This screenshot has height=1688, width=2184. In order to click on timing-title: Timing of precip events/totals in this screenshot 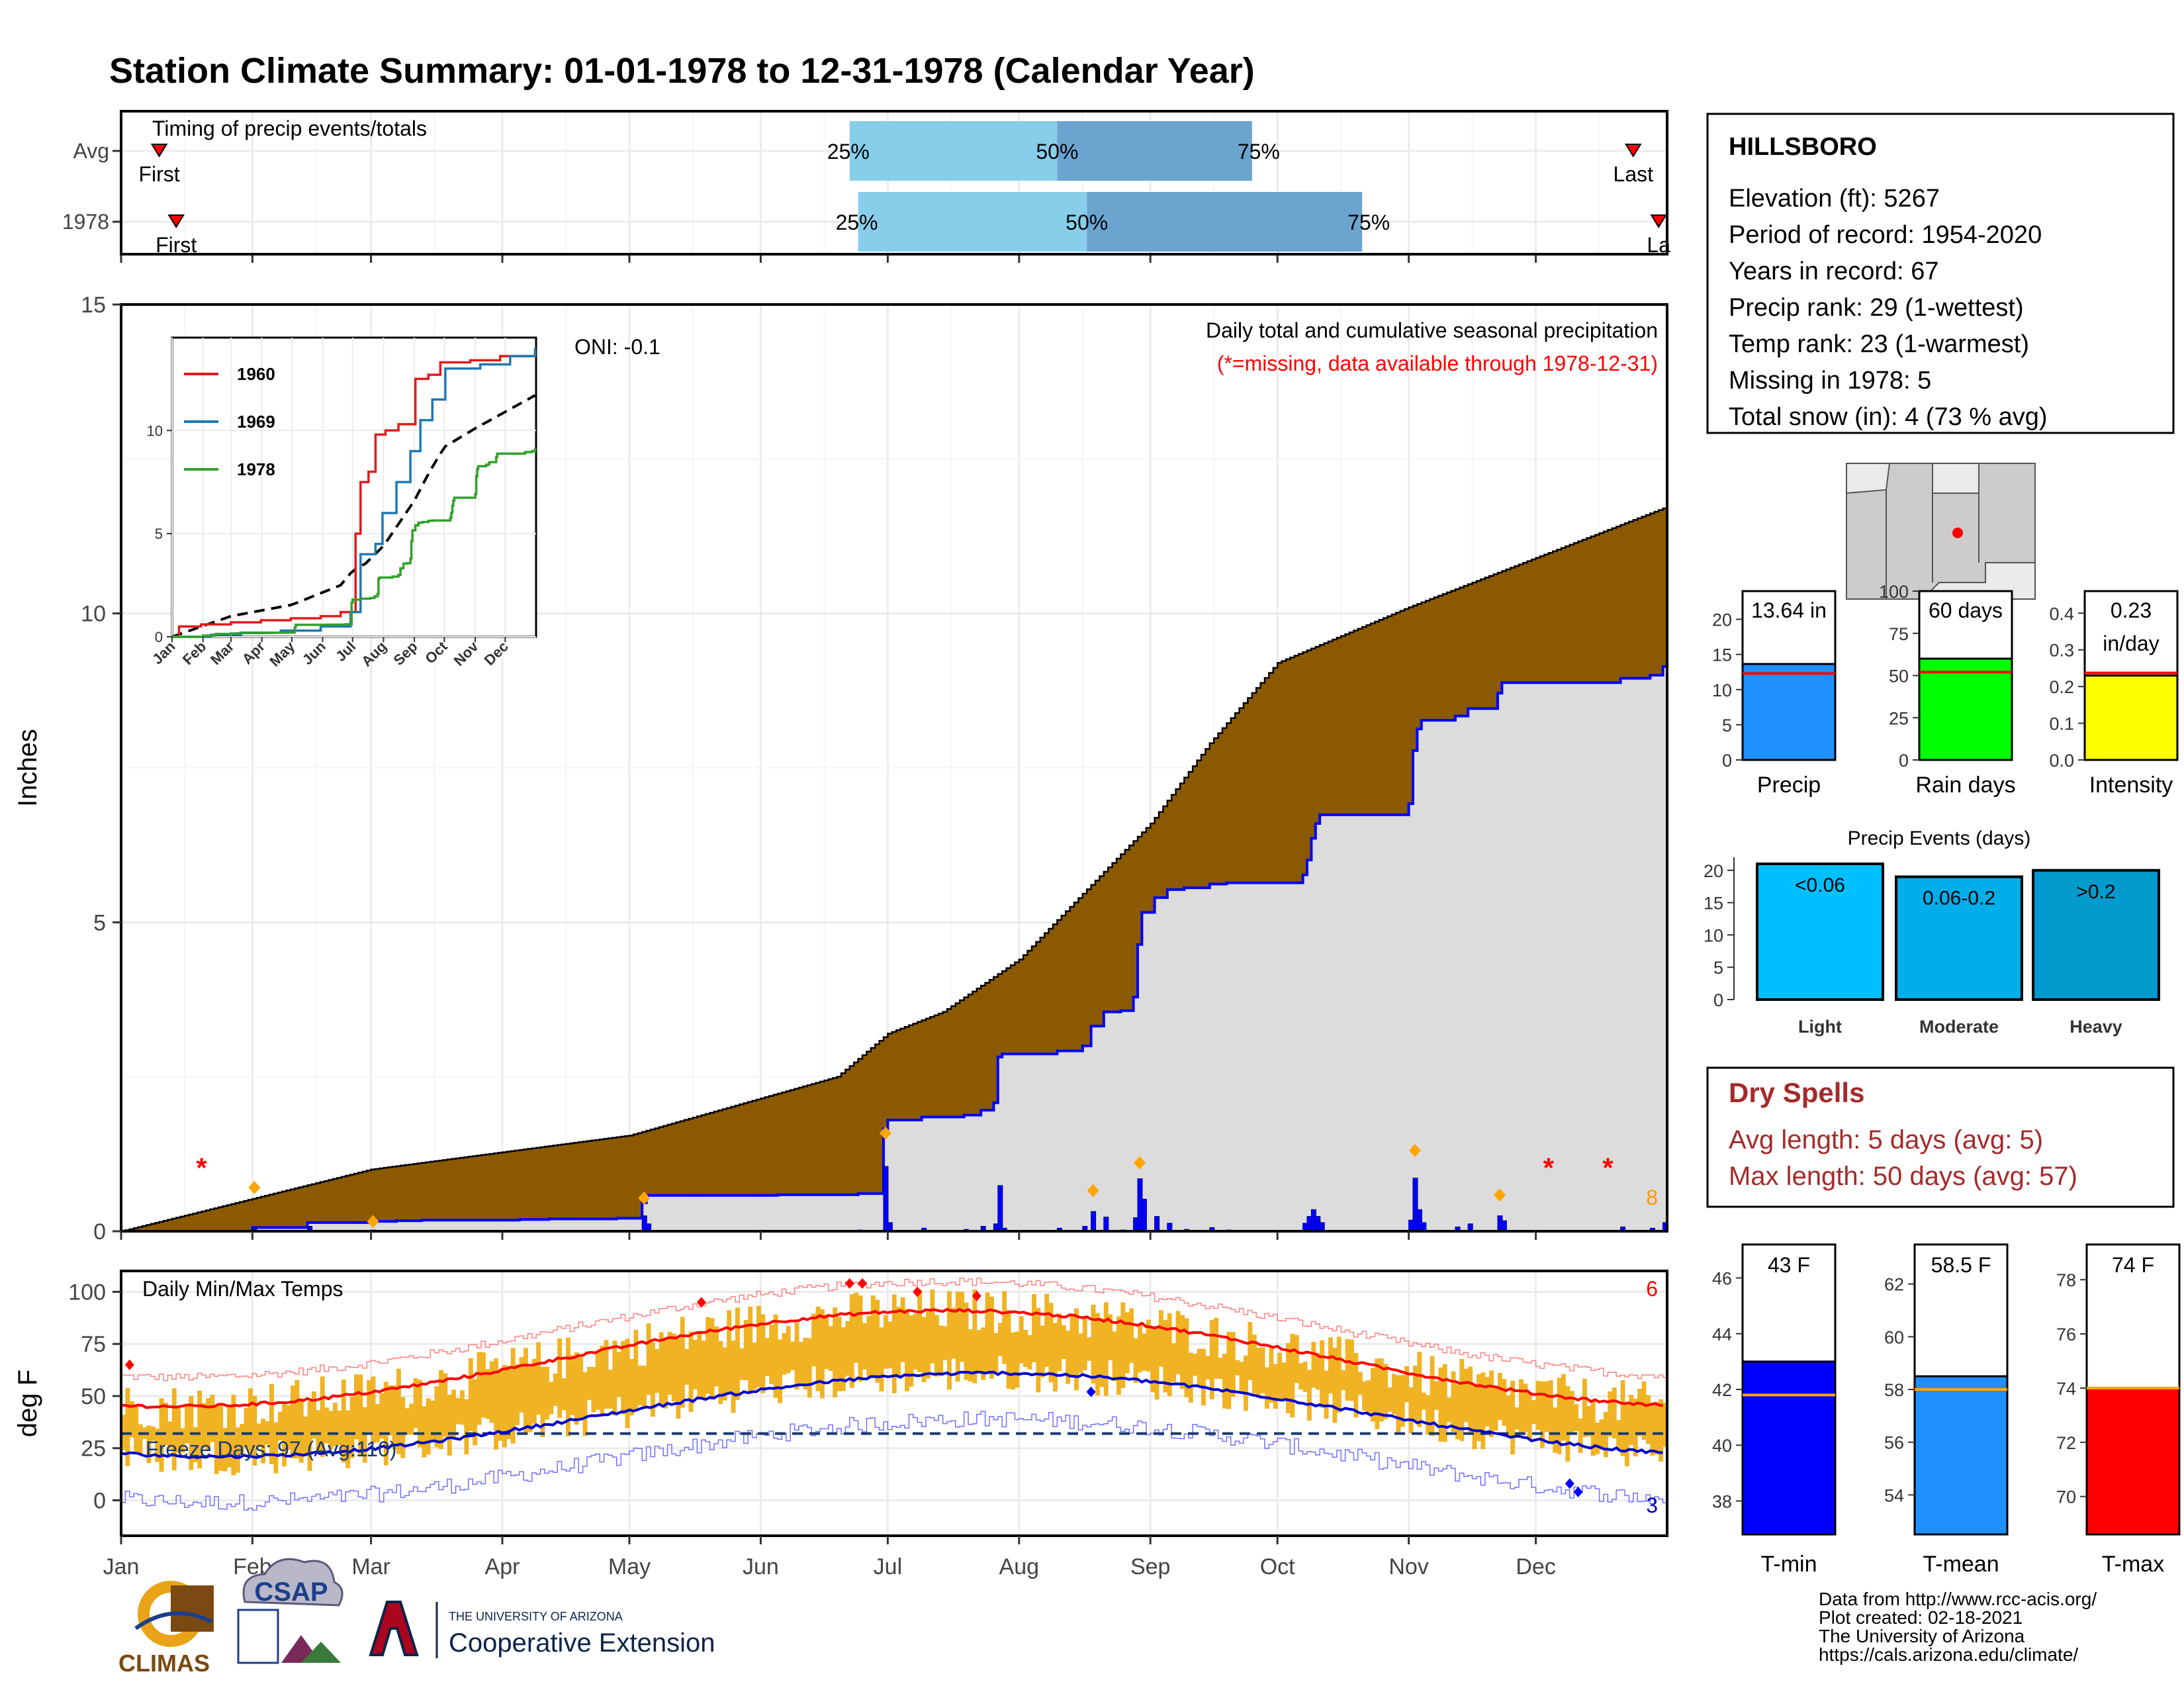, I will do `click(289, 128)`.